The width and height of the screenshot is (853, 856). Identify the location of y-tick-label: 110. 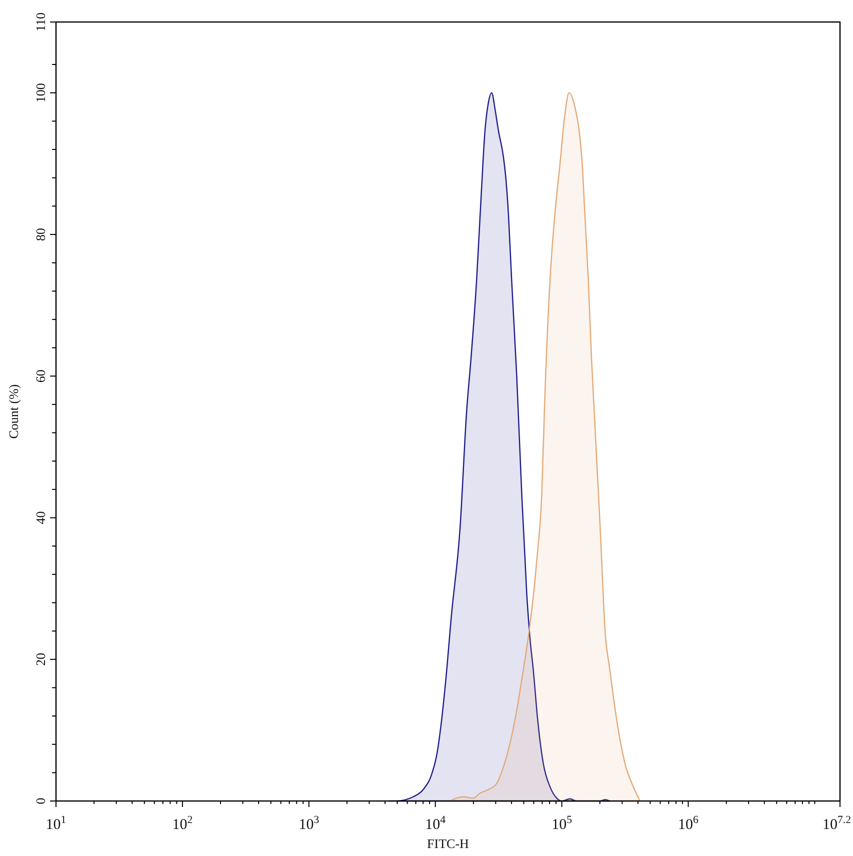
(40, 22).